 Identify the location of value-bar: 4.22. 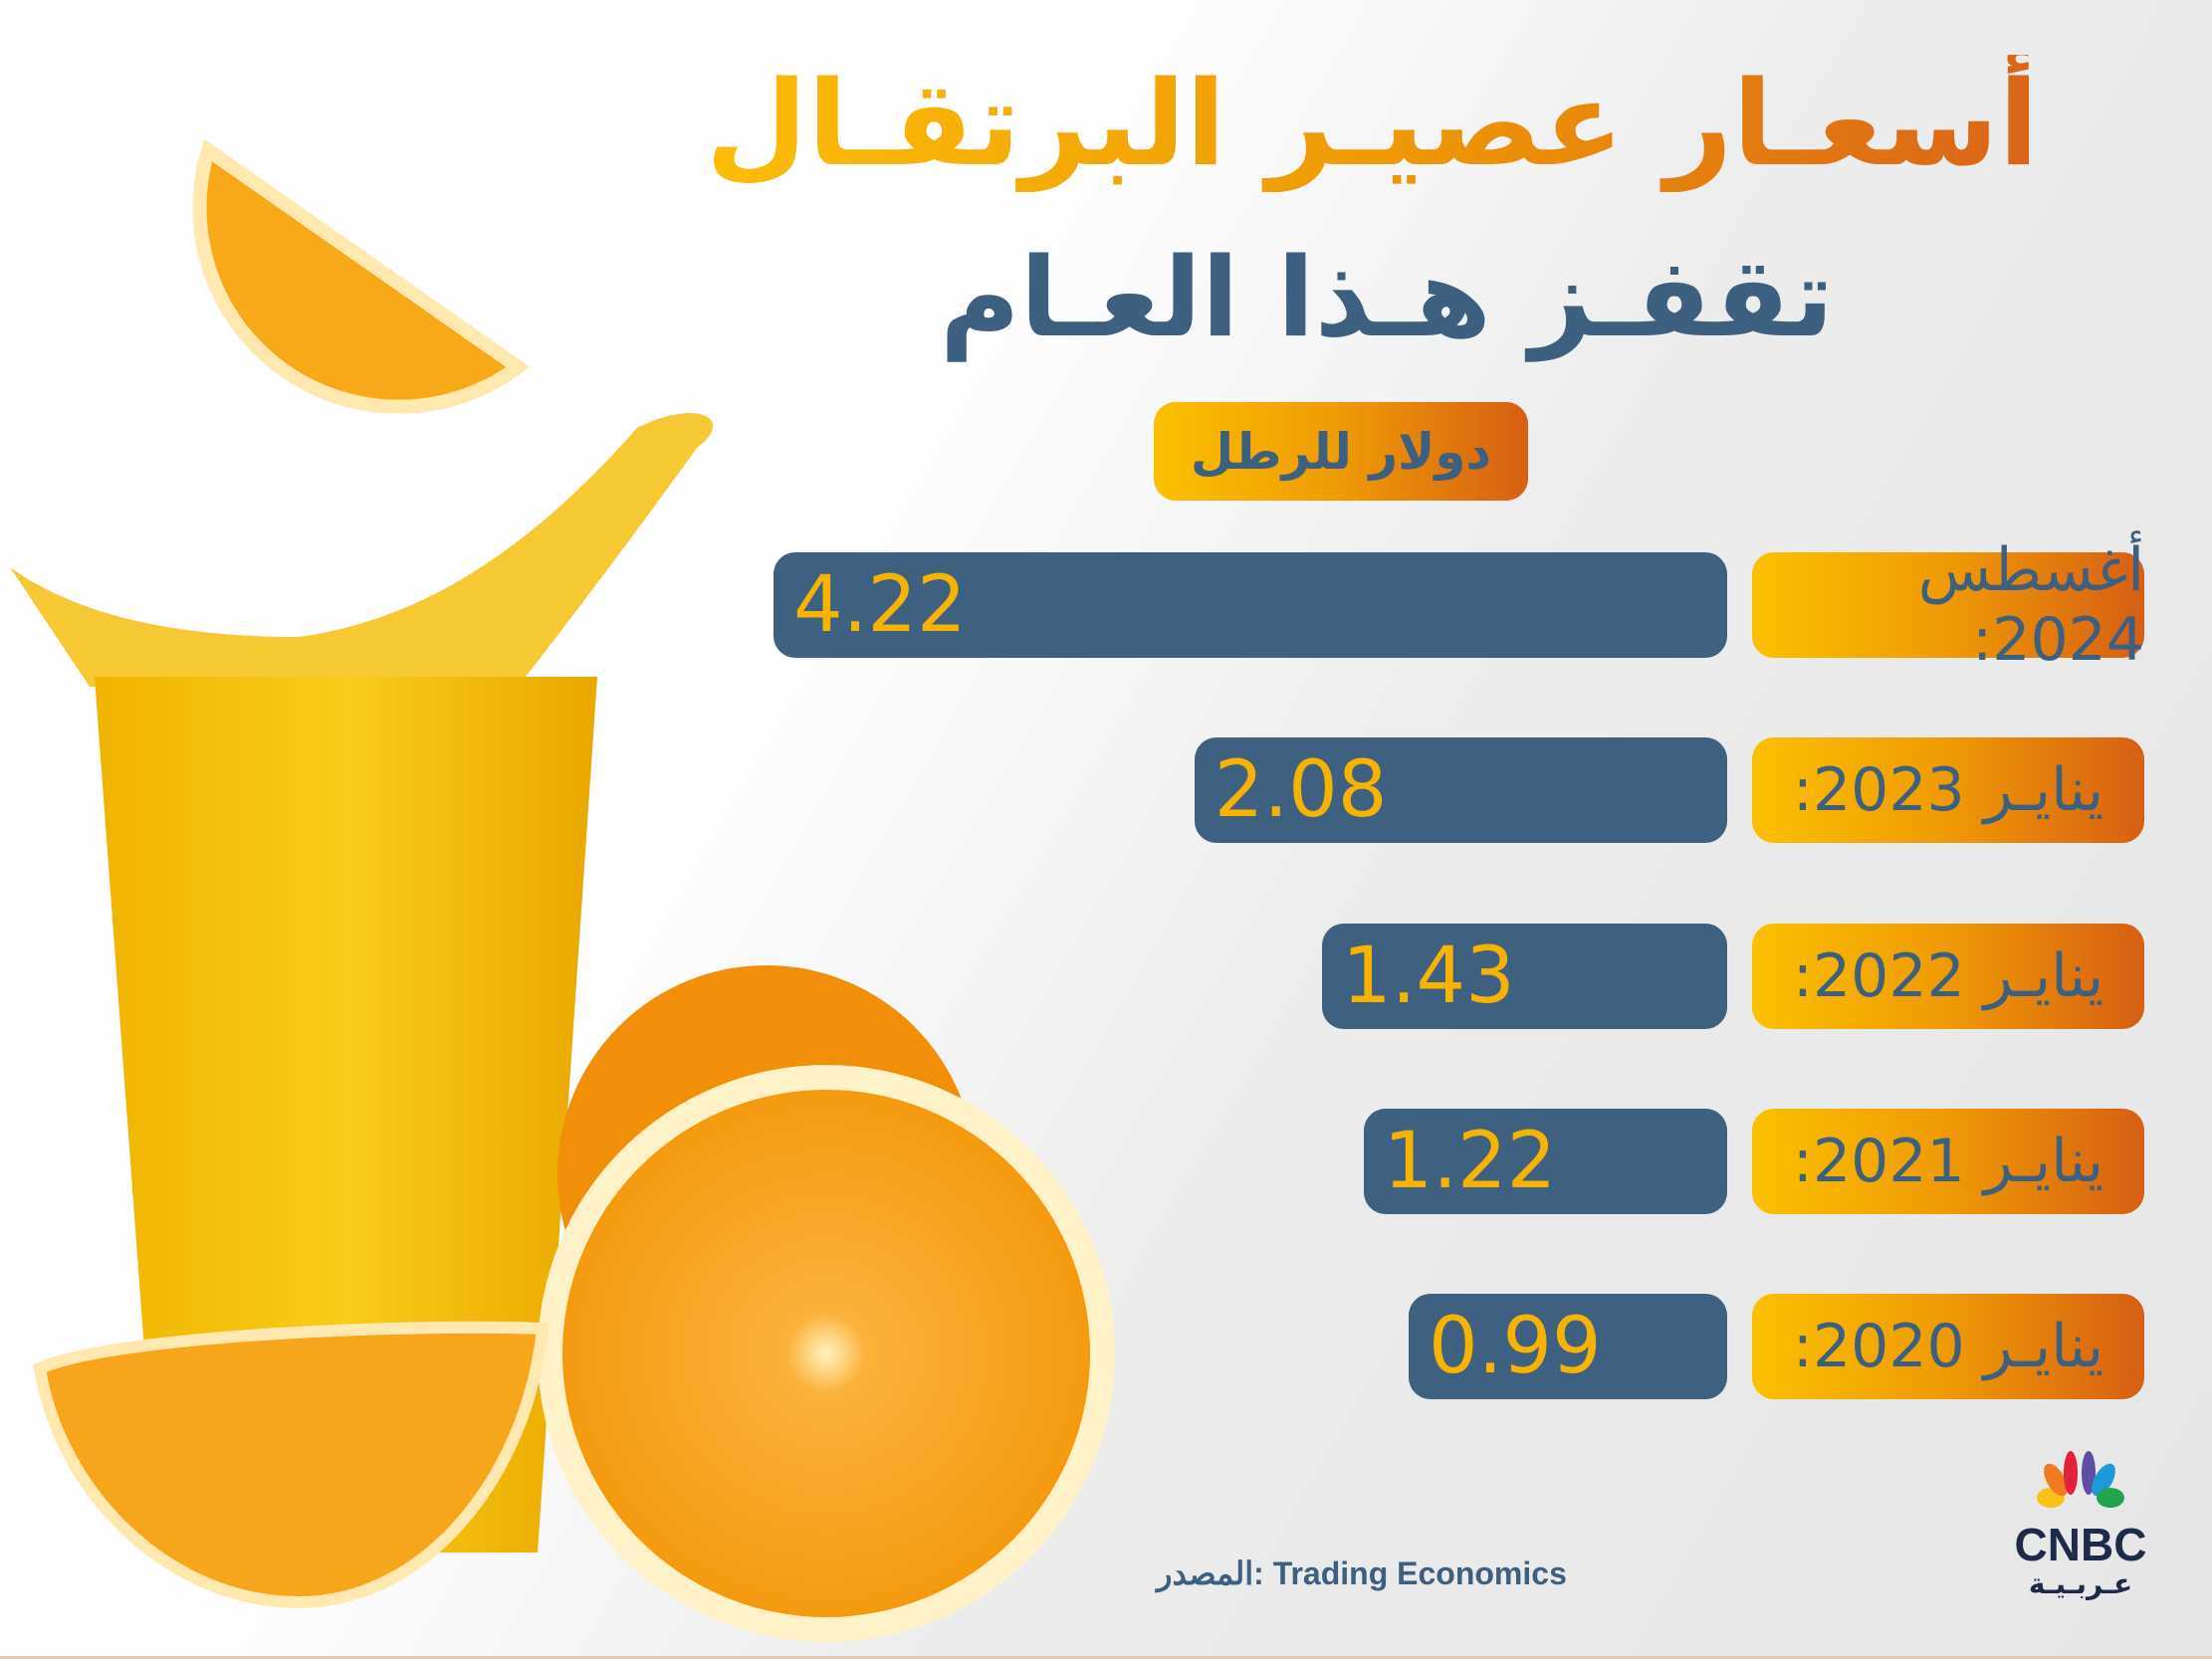
(1250, 605).